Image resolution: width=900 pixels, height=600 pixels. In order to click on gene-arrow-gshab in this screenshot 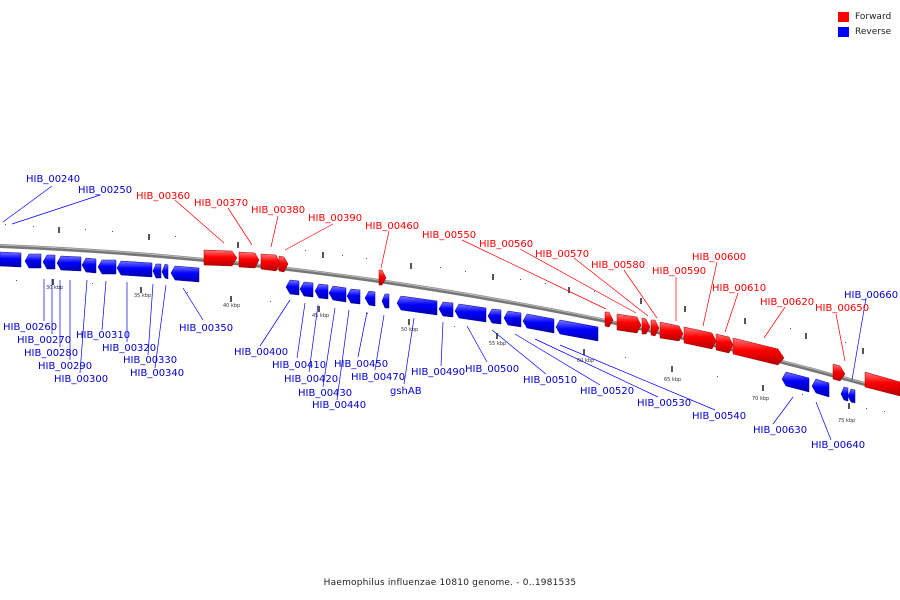, I will do `click(417, 305)`.